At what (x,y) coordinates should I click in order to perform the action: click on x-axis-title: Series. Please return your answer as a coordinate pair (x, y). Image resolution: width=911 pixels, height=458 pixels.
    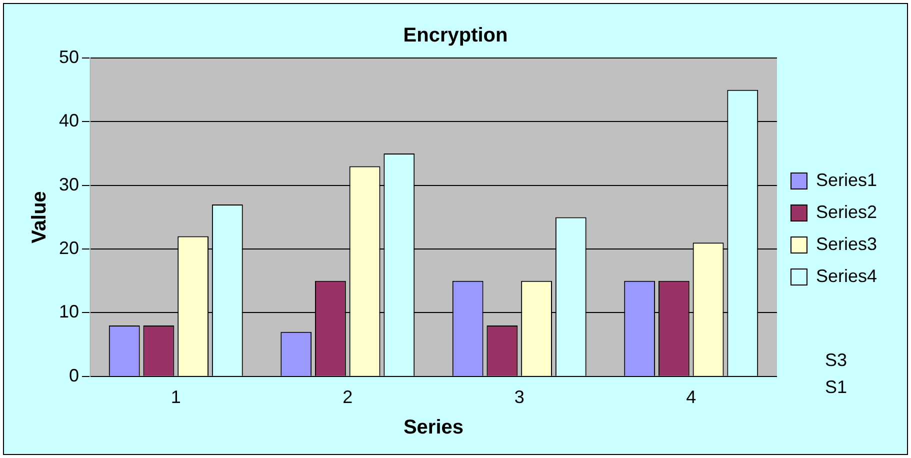
    Looking at the image, I should click on (433, 427).